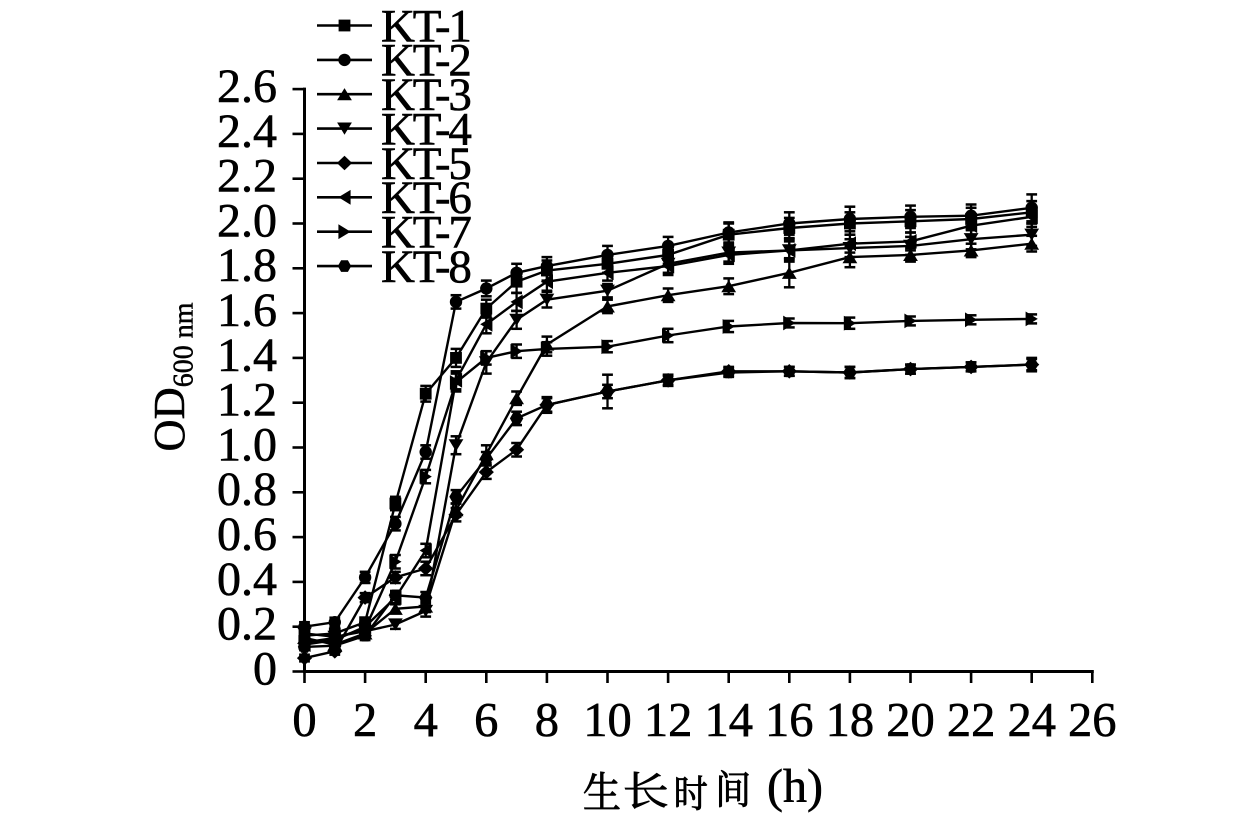  I want to click on svg-text: 24, so click(1031, 720).